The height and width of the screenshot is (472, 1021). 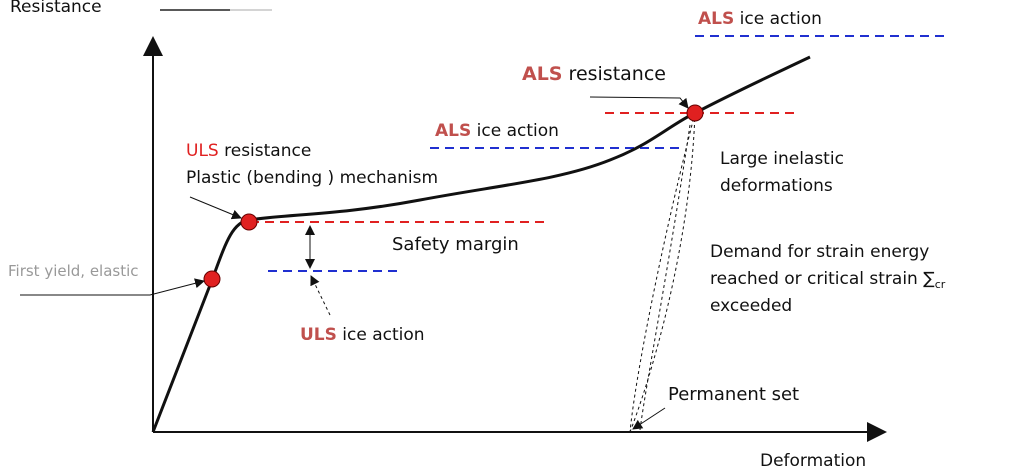 I want to click on demand: reached or critical strain ∑cr, so click(x=828, y=280).